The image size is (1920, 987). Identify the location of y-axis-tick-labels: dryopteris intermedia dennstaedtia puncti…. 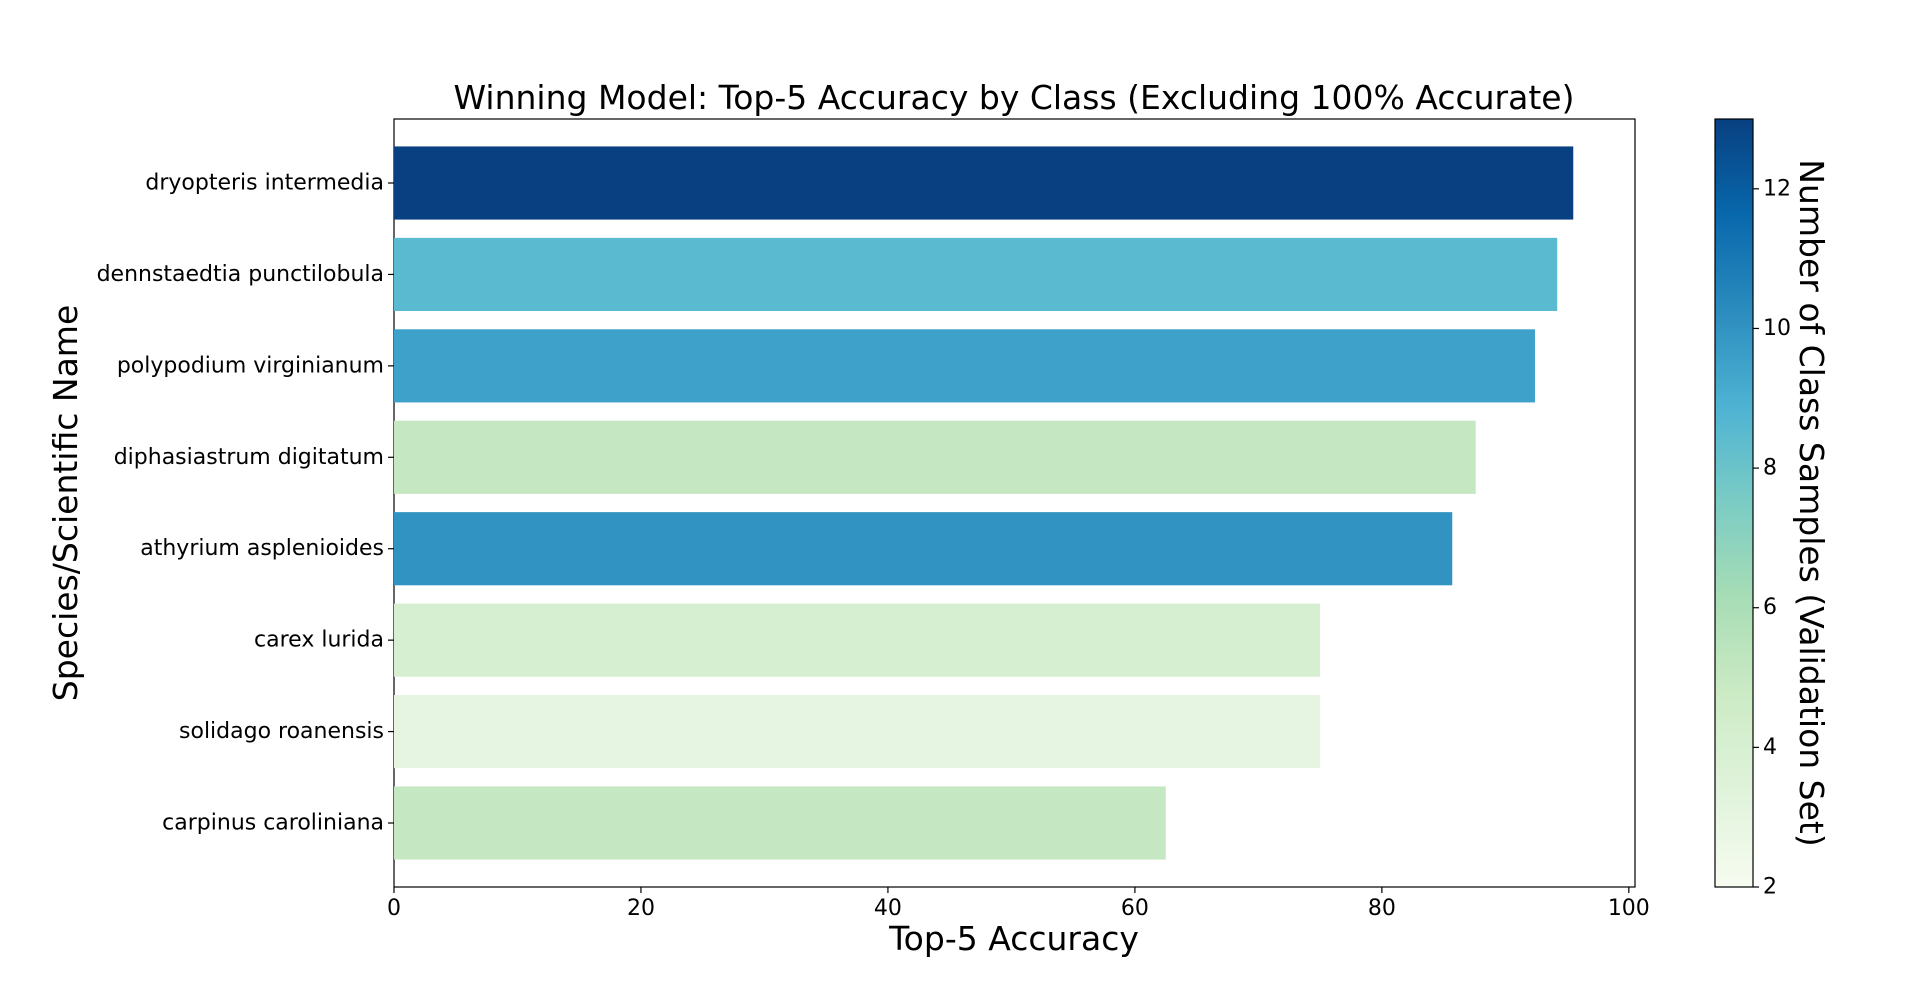
(245, 503).